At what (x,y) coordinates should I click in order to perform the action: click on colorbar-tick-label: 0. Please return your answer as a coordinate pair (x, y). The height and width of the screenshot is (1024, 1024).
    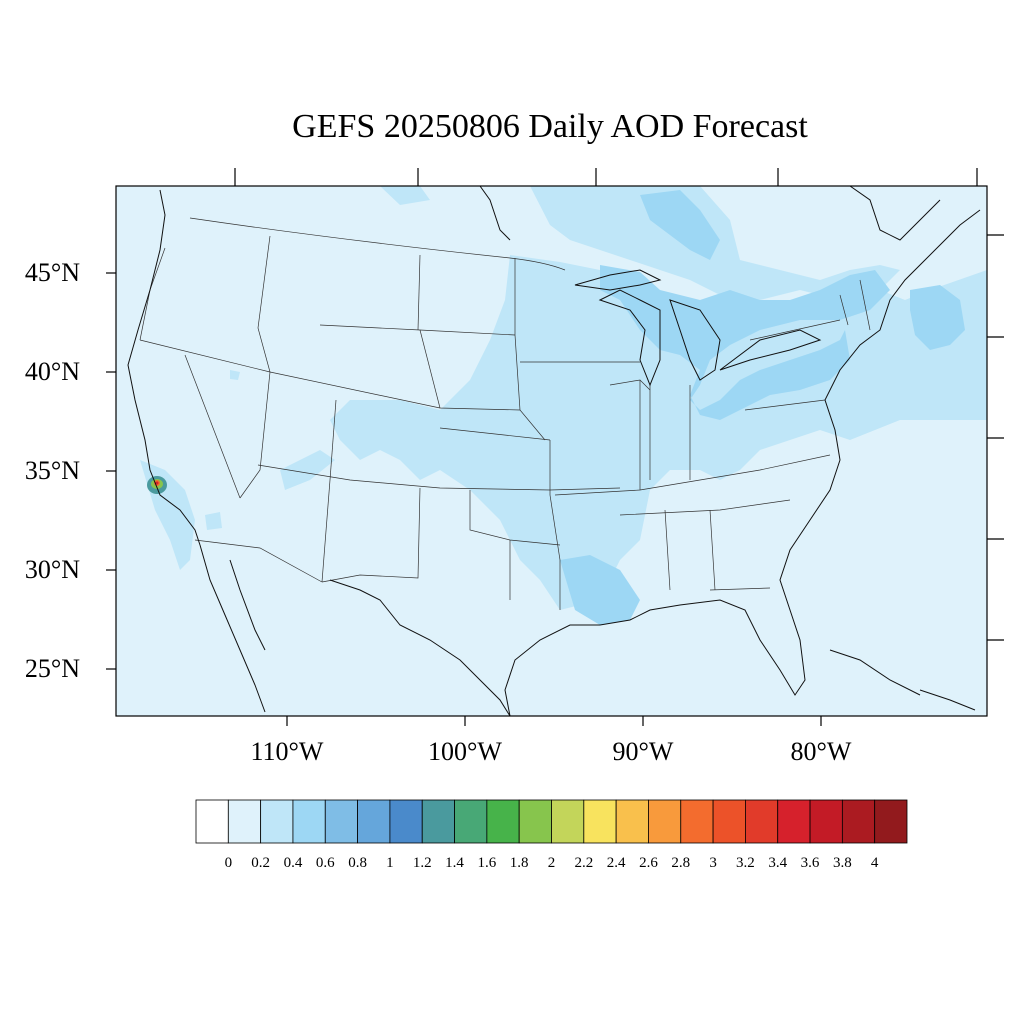
    Looking at the image, I should click on (228, 863).